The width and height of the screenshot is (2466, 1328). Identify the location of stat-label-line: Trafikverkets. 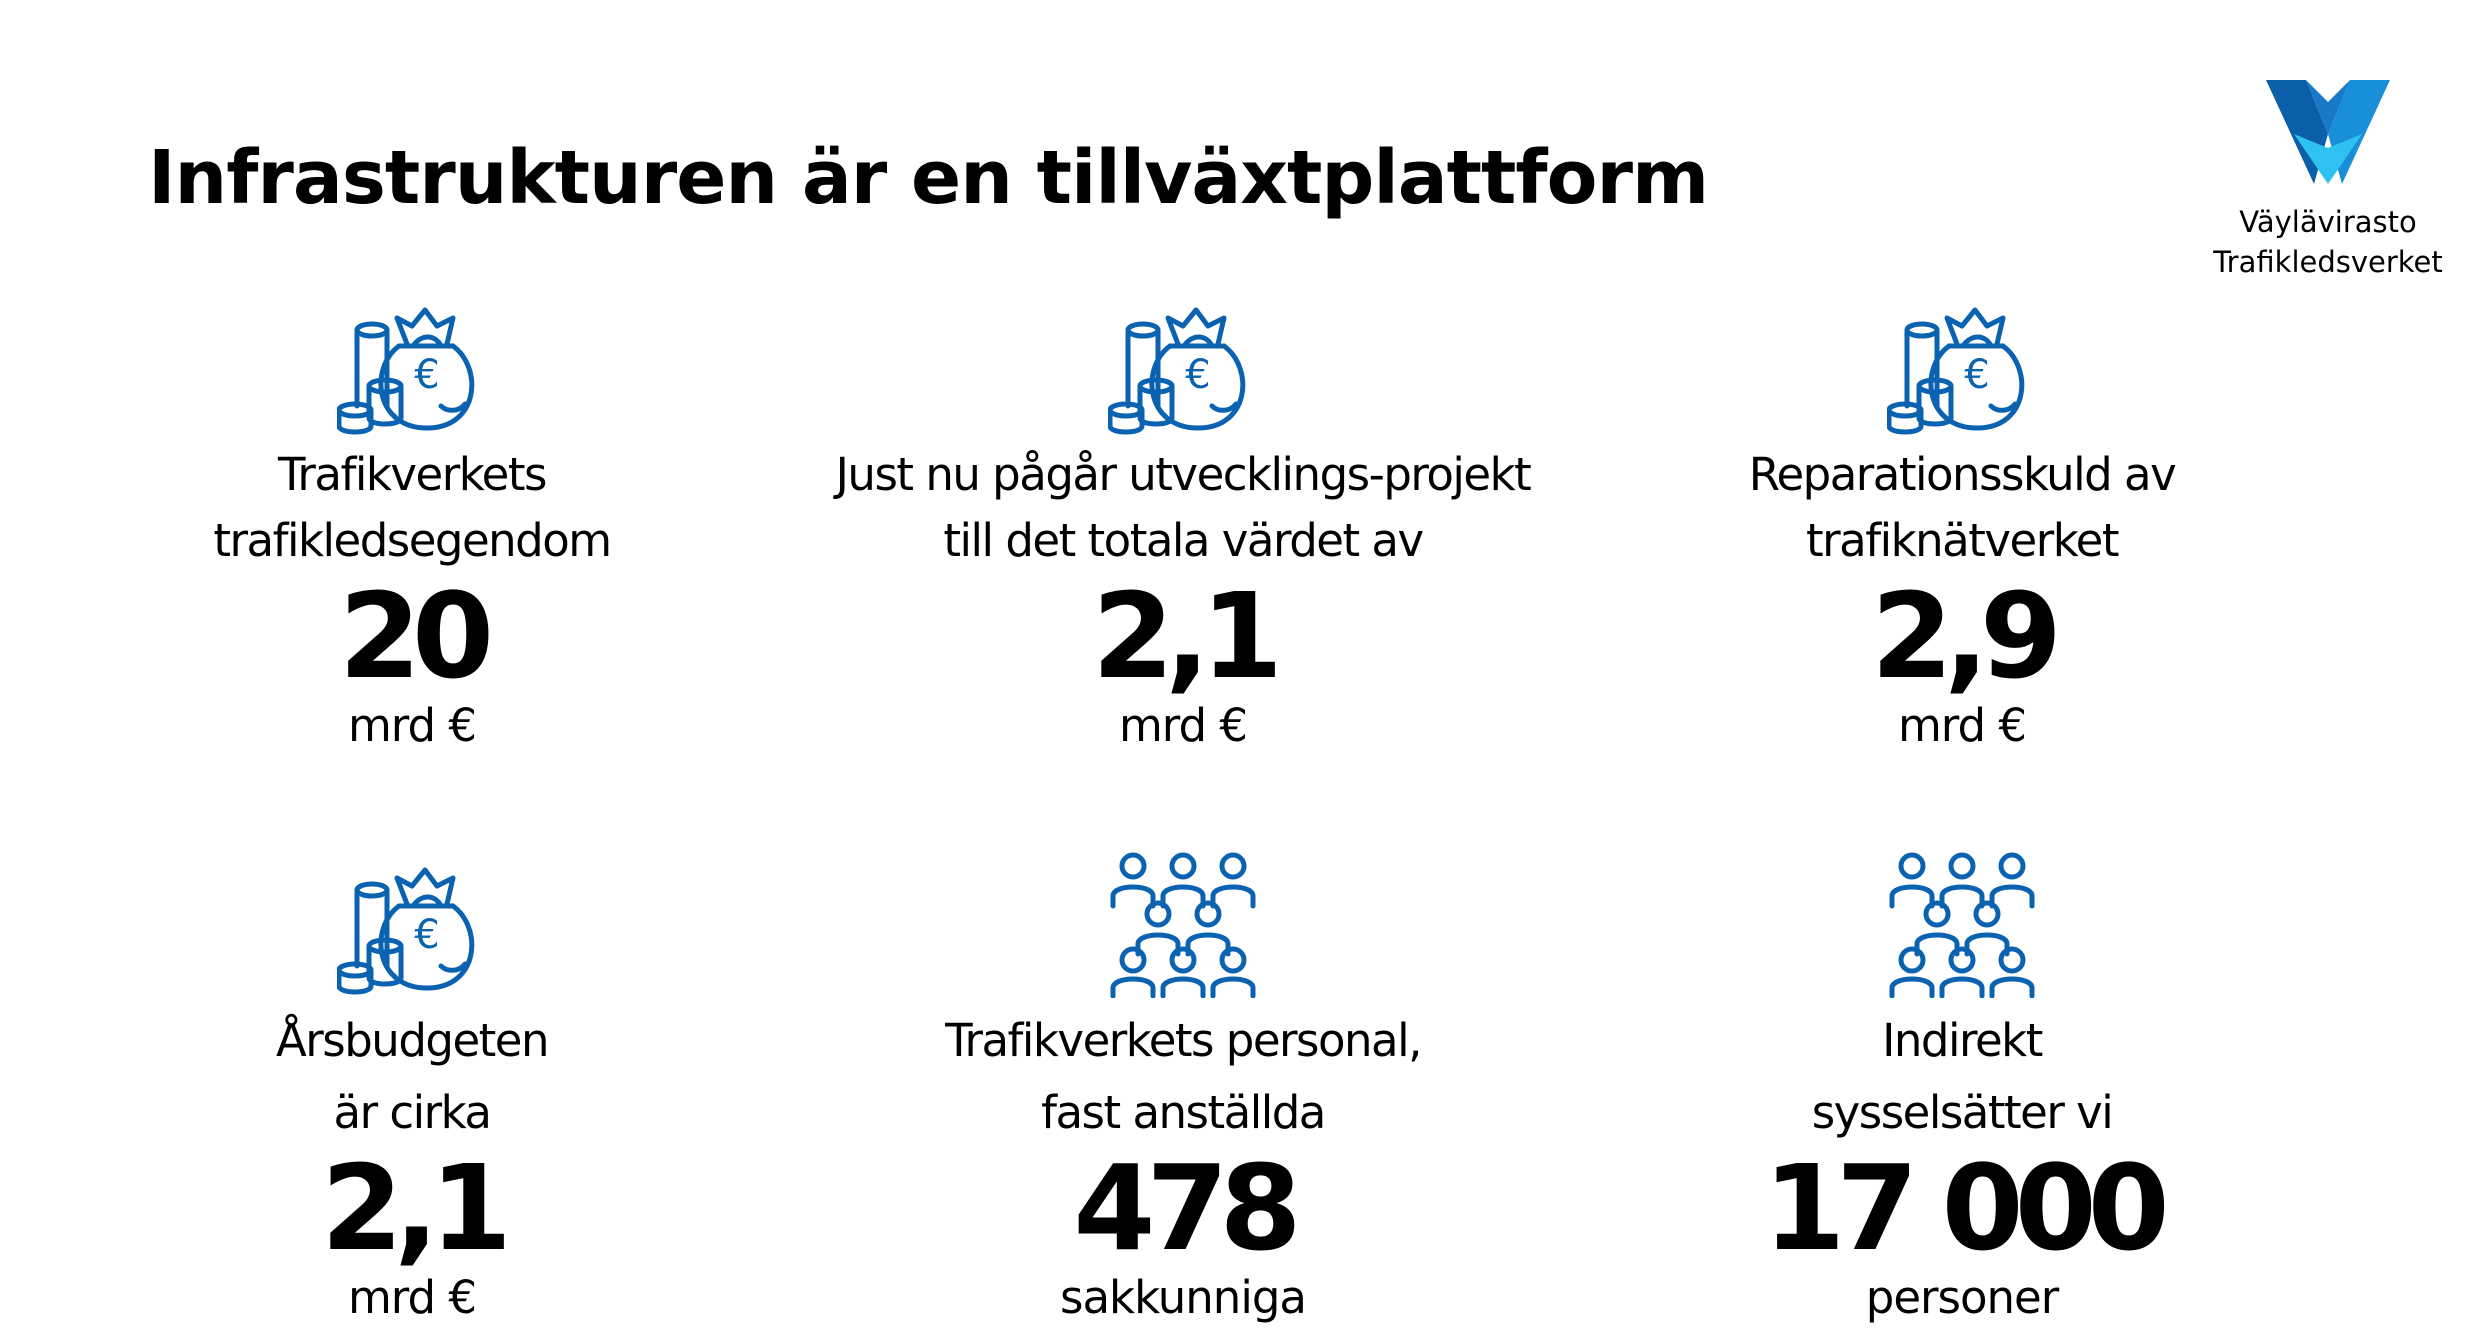
(412, 474).